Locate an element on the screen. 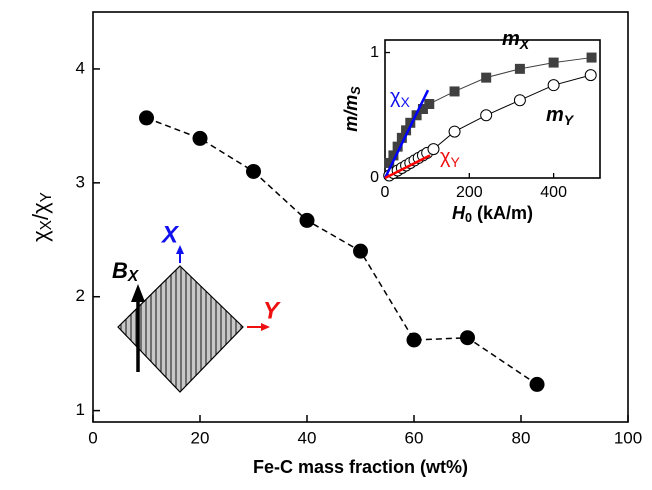 This screenshot has width=652, height=490. x-arrow-head is located at coordinates (180, 249).